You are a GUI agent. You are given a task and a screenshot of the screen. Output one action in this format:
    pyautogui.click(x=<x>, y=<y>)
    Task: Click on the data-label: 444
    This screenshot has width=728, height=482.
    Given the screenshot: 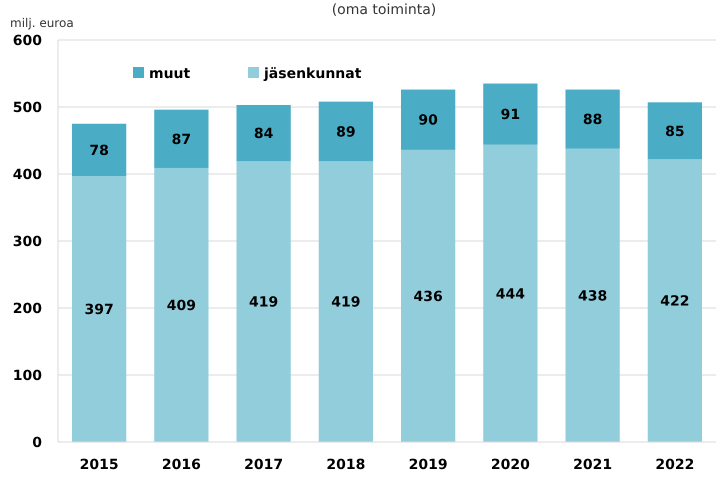 What is the action you would take?
    pyautogui.click(x=511, y=294)
    